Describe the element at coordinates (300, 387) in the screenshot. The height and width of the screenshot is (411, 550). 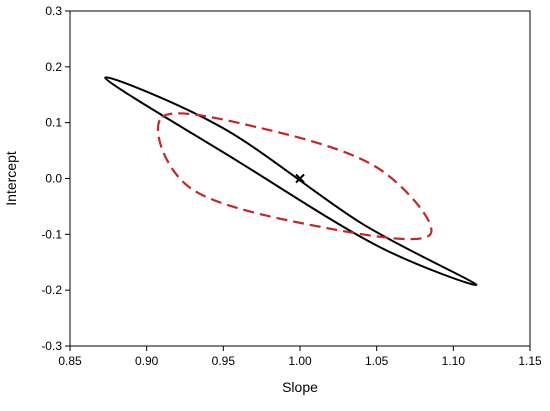
I see `x-axis-label: Slope` at that location.